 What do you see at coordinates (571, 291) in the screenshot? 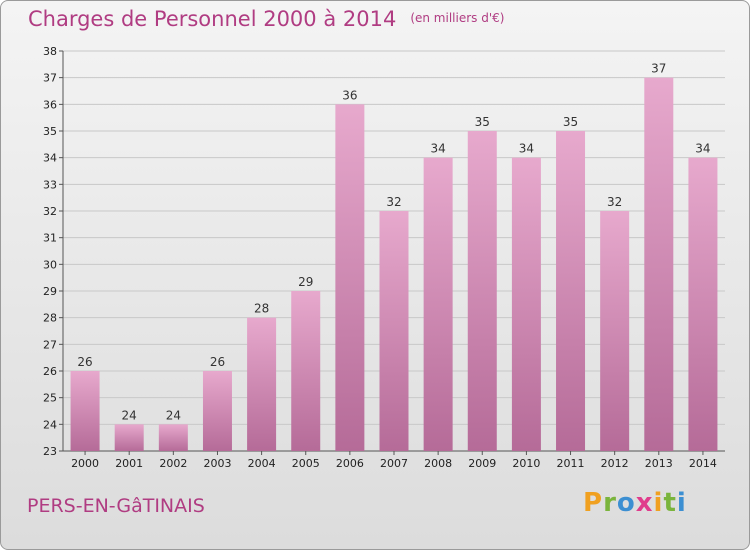
I see `bar-2011` at bounding box center [571, 291].